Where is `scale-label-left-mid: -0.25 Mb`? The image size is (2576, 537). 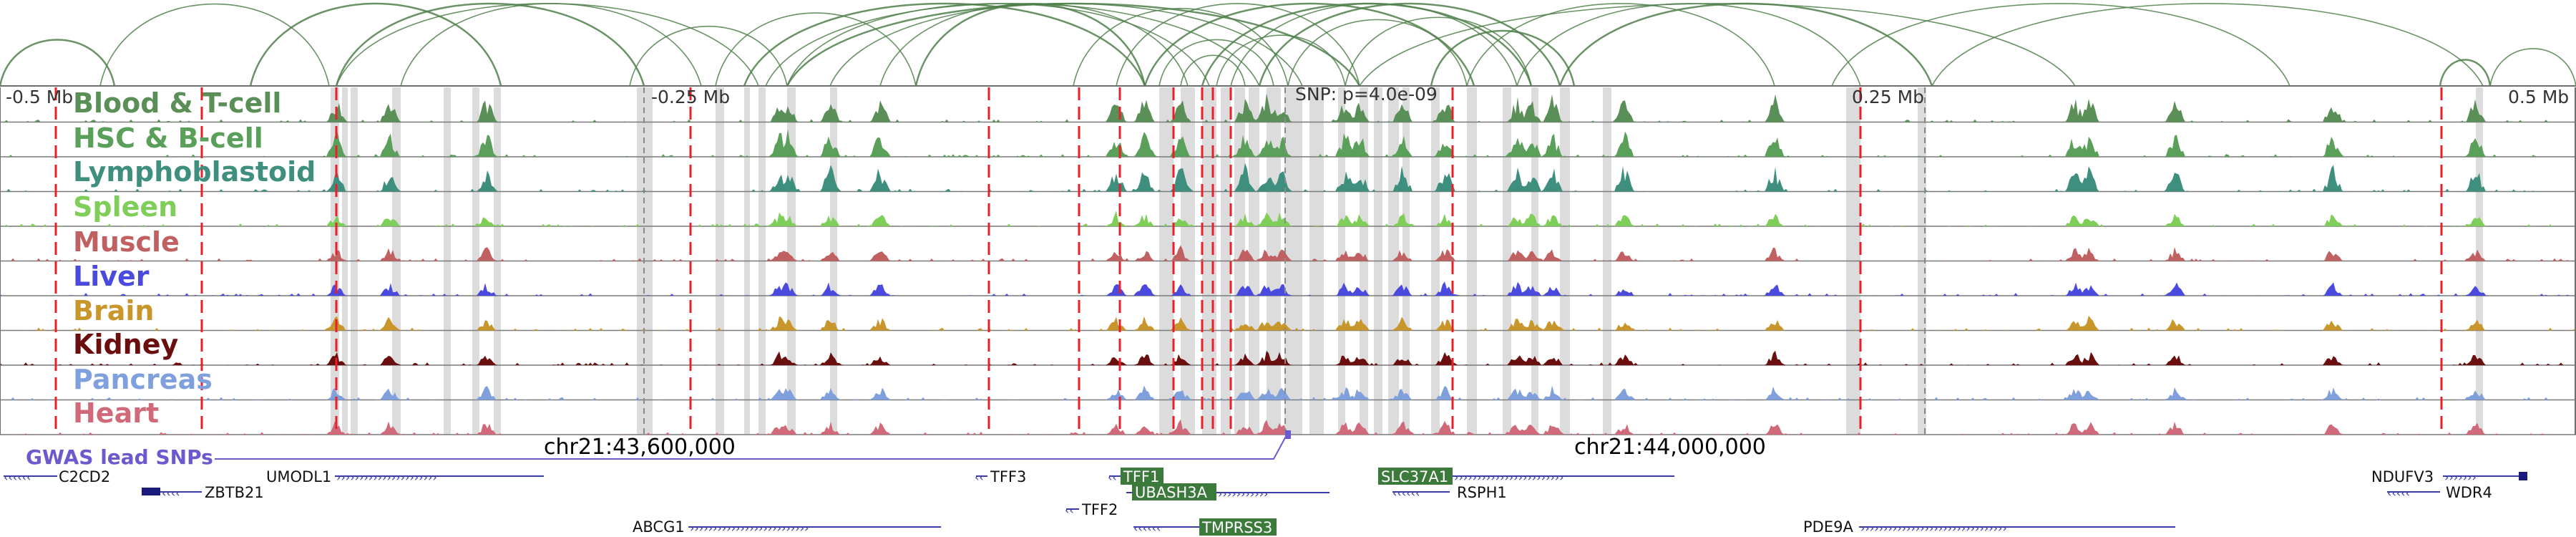 scale-label-left-mid: -0.25 Mb is located at coordinates (690, 97).